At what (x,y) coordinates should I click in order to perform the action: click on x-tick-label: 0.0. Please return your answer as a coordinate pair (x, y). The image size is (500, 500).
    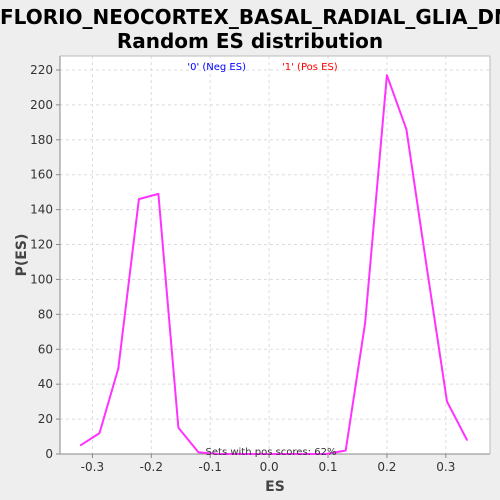
    Looking at the image, I should click on (269, 467).